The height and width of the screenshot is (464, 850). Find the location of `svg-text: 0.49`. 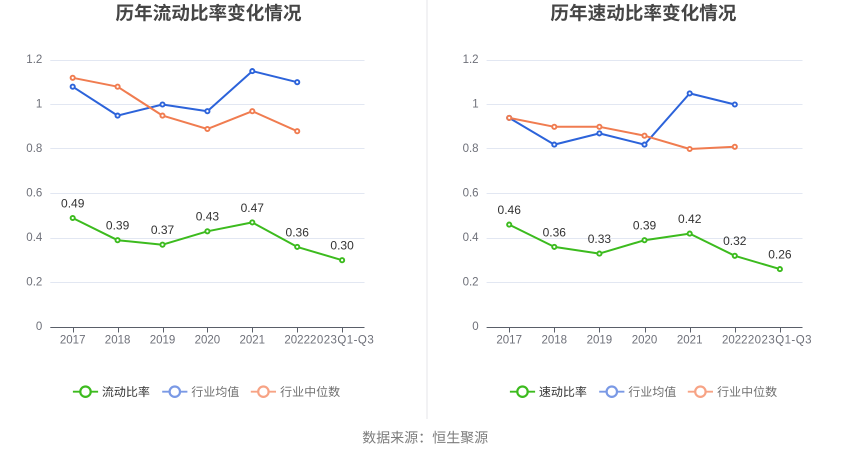

svg-text: 0.49 is located at coordinates (73, 203).